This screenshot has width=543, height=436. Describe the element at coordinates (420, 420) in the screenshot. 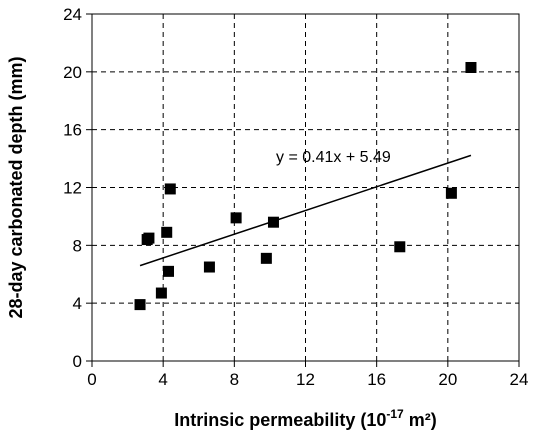

I see `x-axis-title-unit: m²)` at that location.